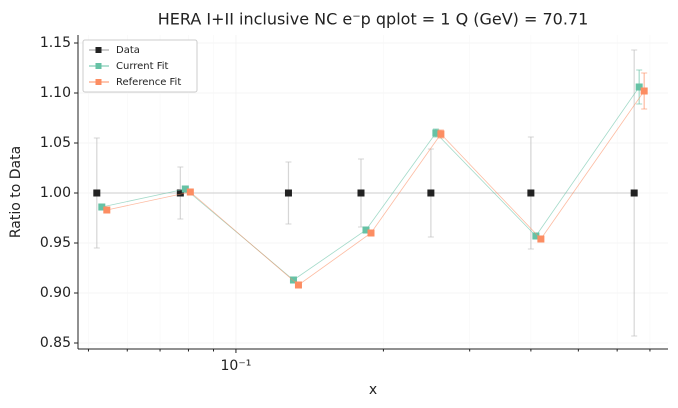  What do you see at coordinates (55, 143) in the screenshot?
I see `y-tick-label: 1.05` at bounding box center [55, 143].